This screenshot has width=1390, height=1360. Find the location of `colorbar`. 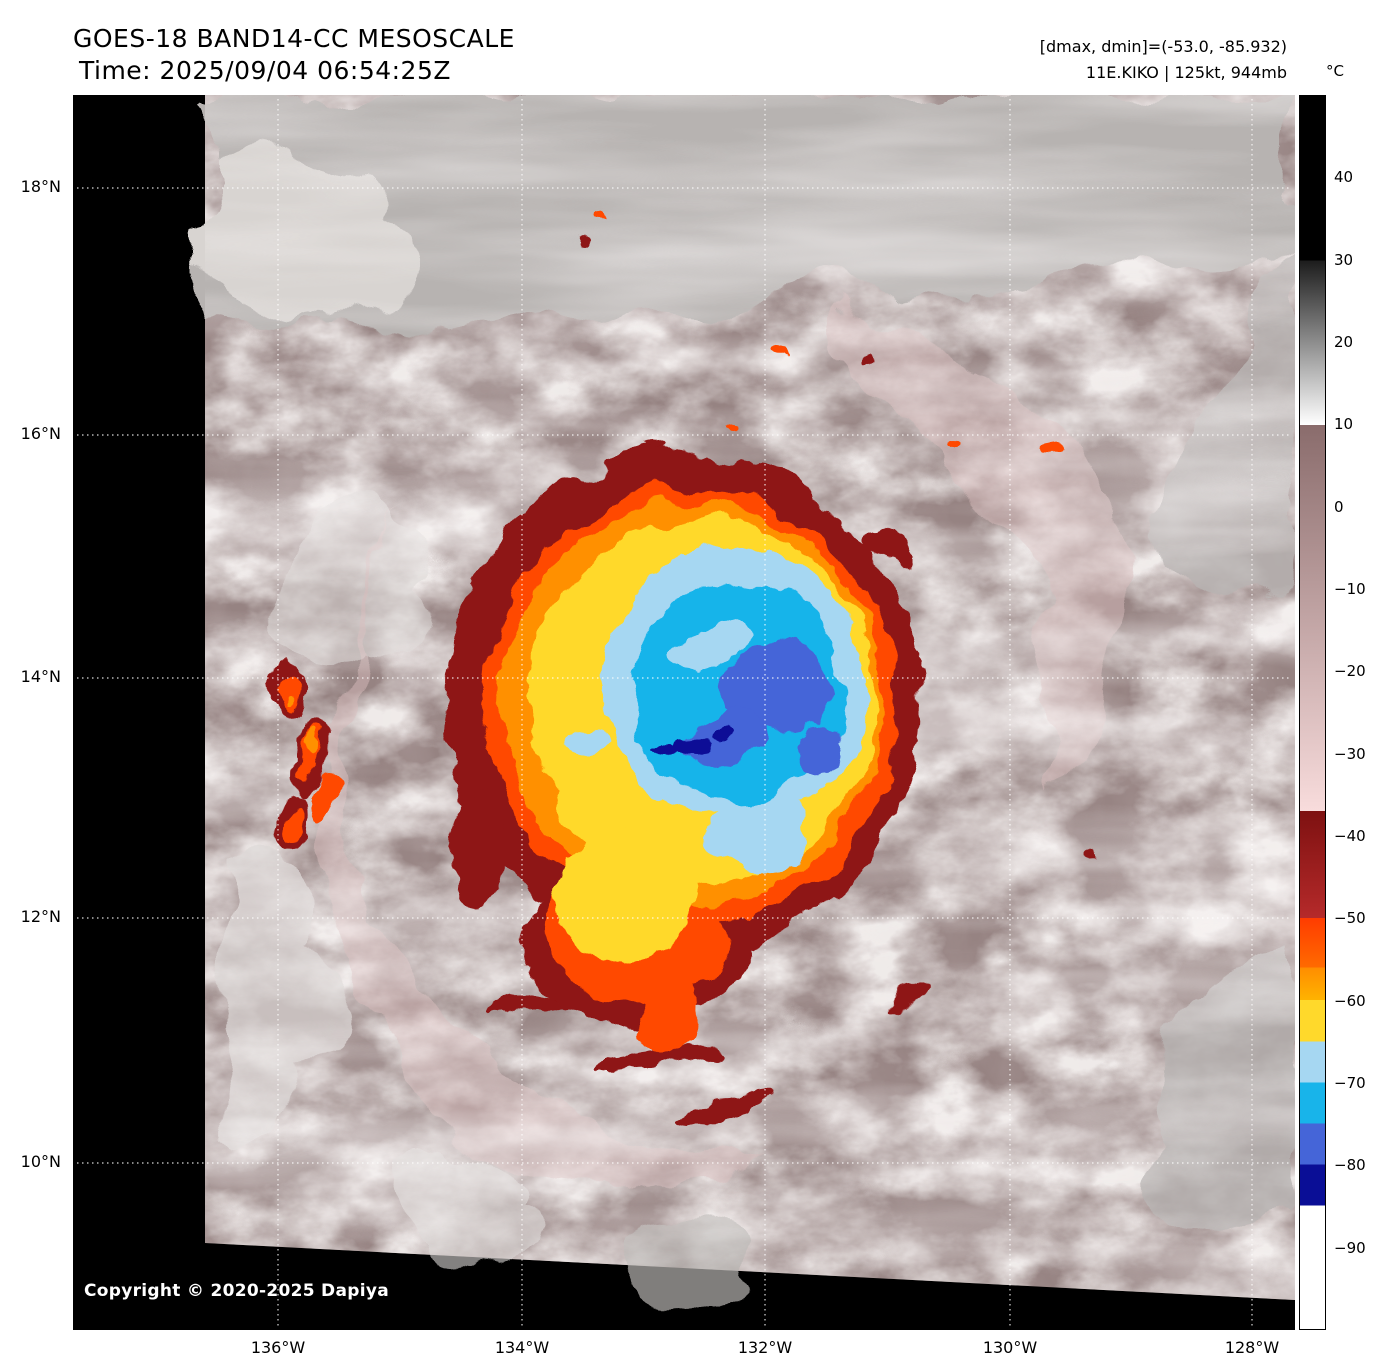

colorbar is located at coordinates (1312, 712).